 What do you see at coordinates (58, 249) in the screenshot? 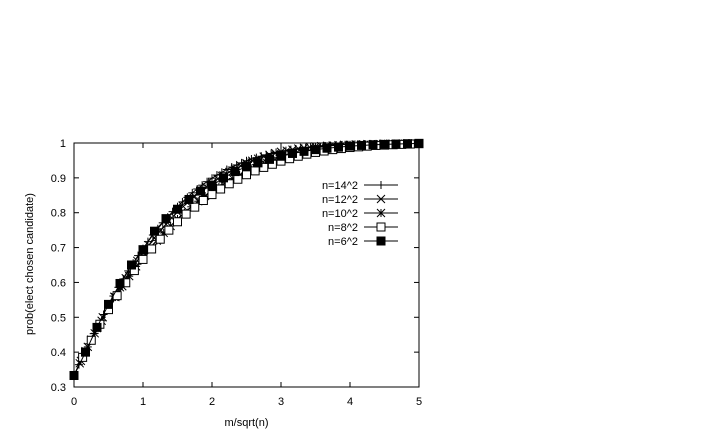
I see `y-tick-label: 0.7` at bounding box center [58, 249].